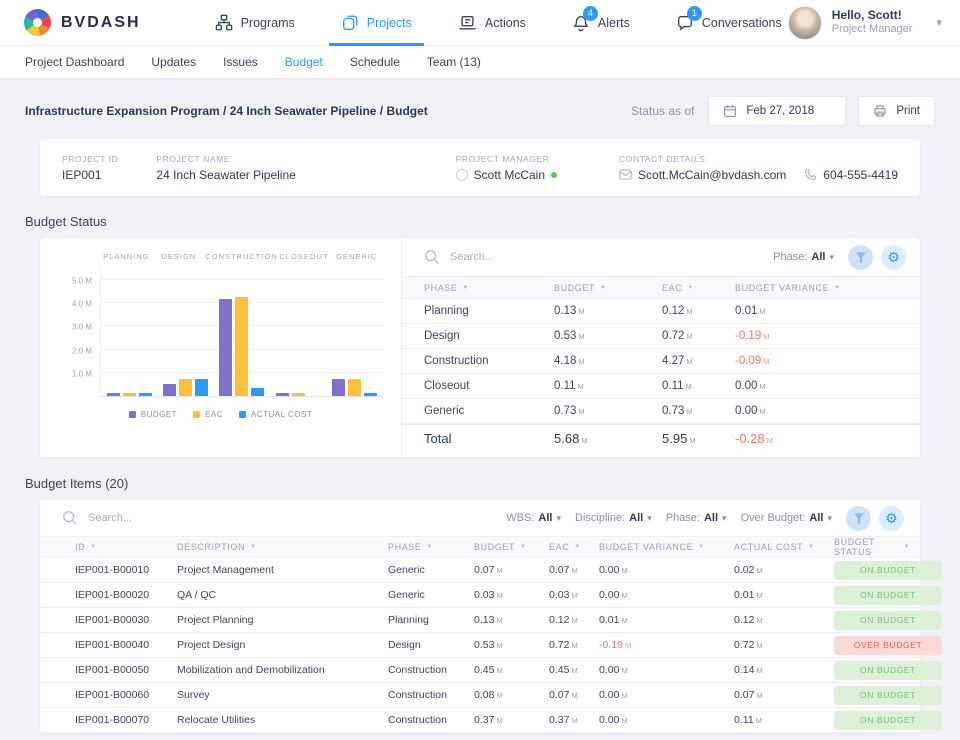  I want to click on bar-eac-construction, so click(242, 346).